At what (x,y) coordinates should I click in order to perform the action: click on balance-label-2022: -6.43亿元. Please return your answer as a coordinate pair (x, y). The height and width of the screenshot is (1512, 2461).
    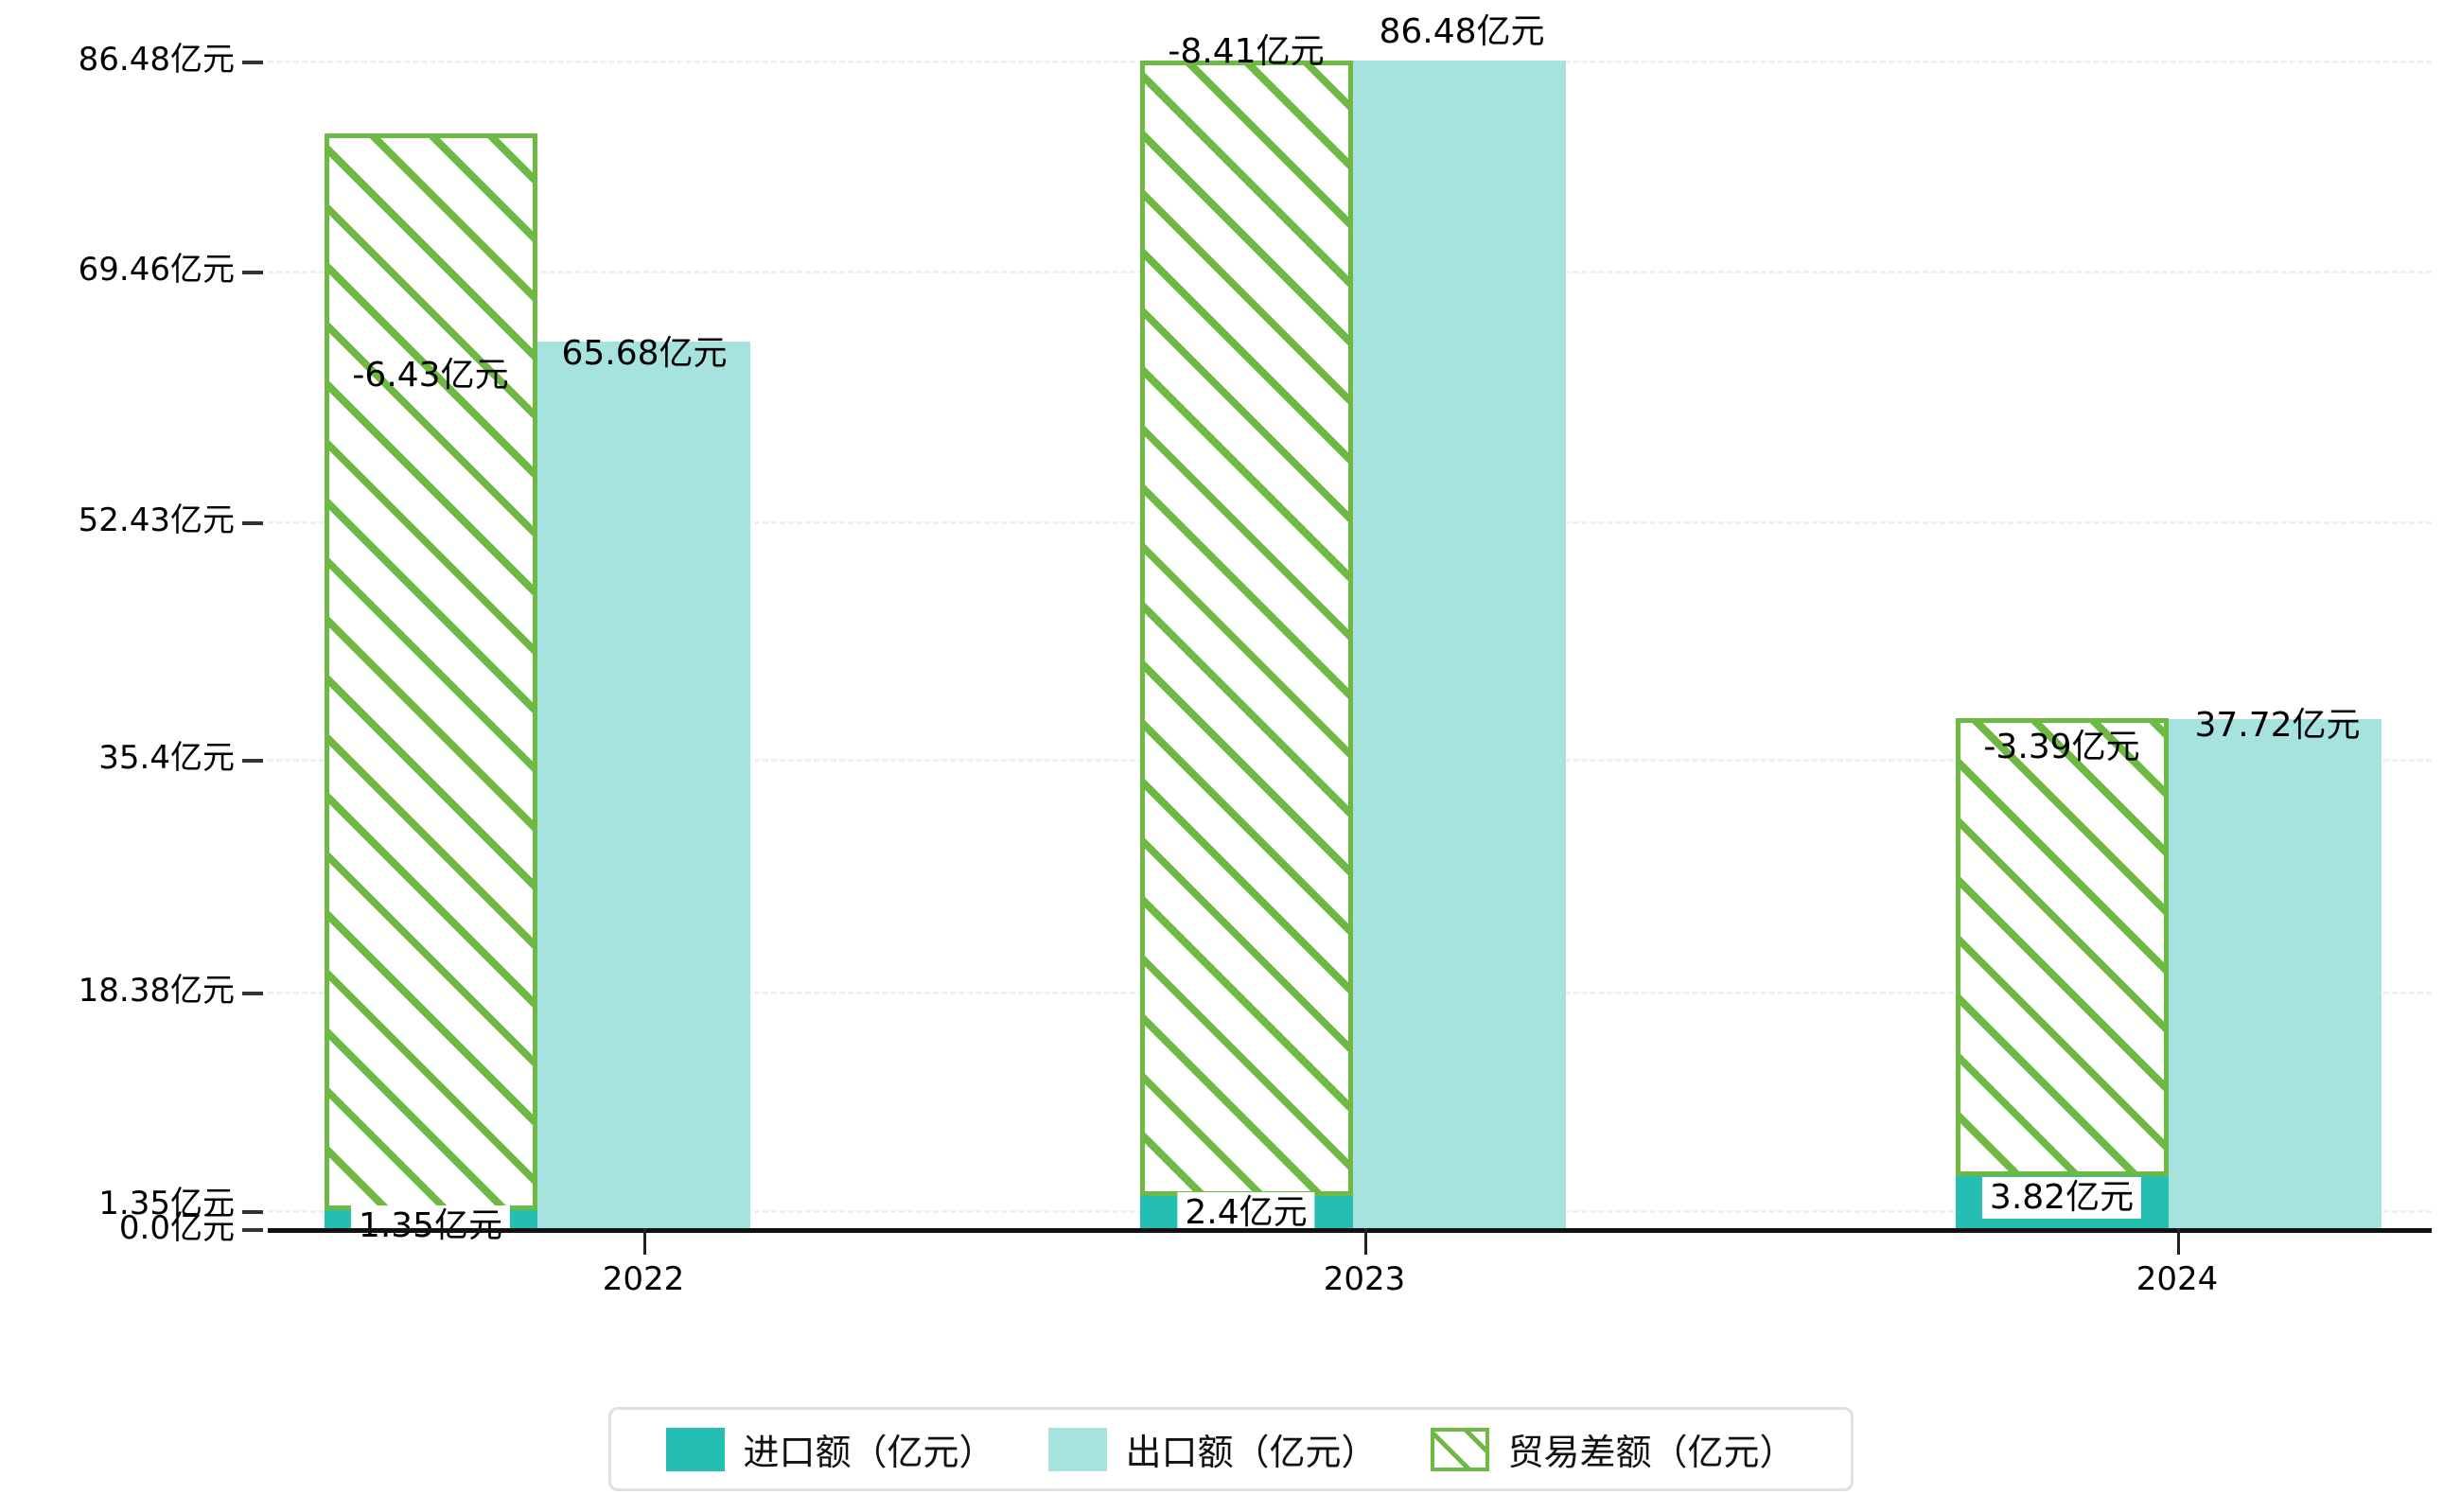
    Looking at the image, I should click on (430, 375).